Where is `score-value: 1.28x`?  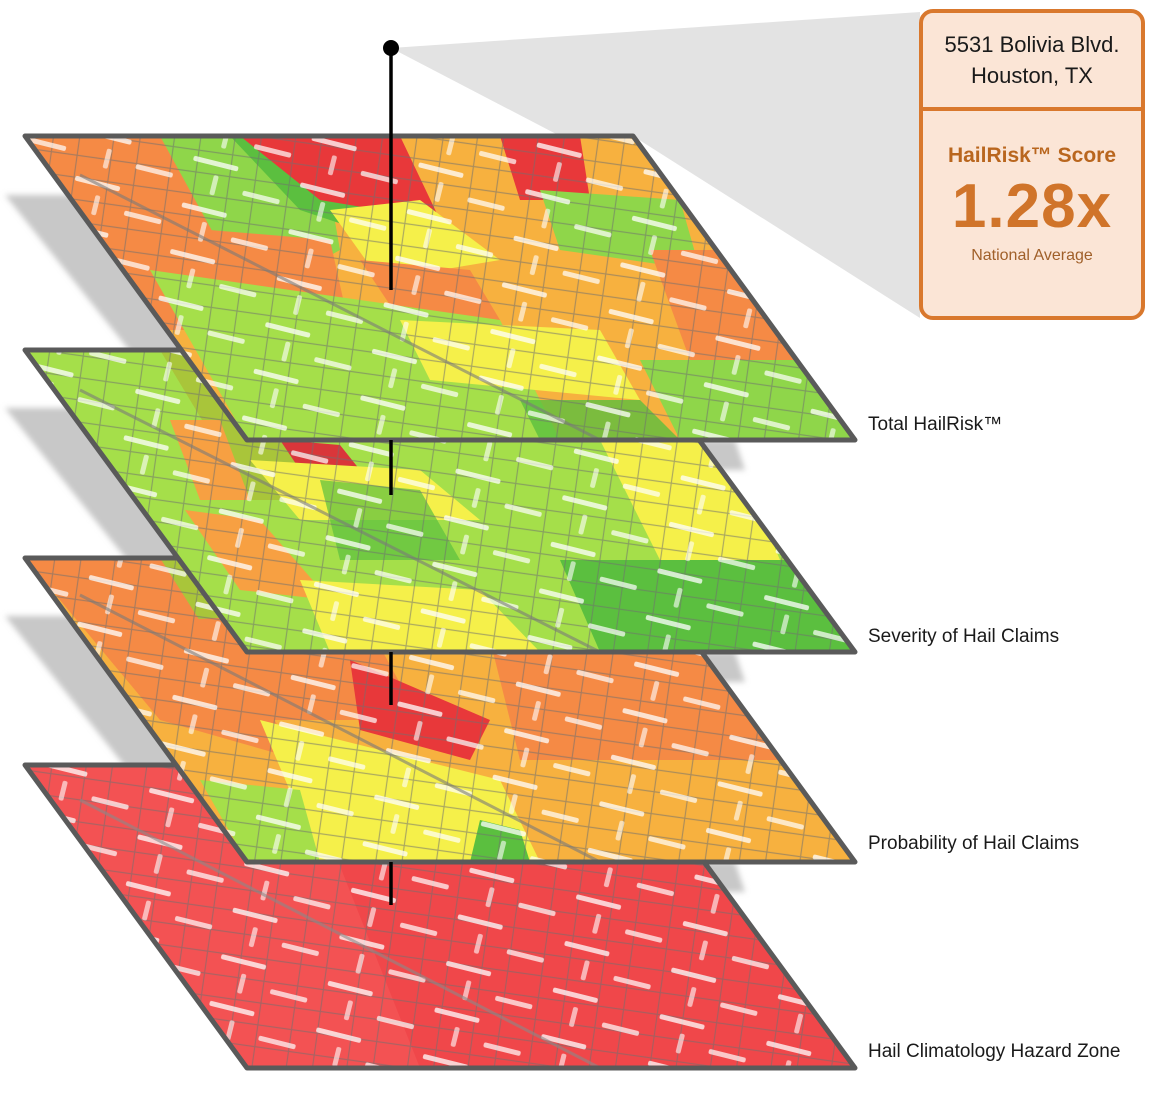
score-value: 1.28x is located at coordinates (1032, 206).